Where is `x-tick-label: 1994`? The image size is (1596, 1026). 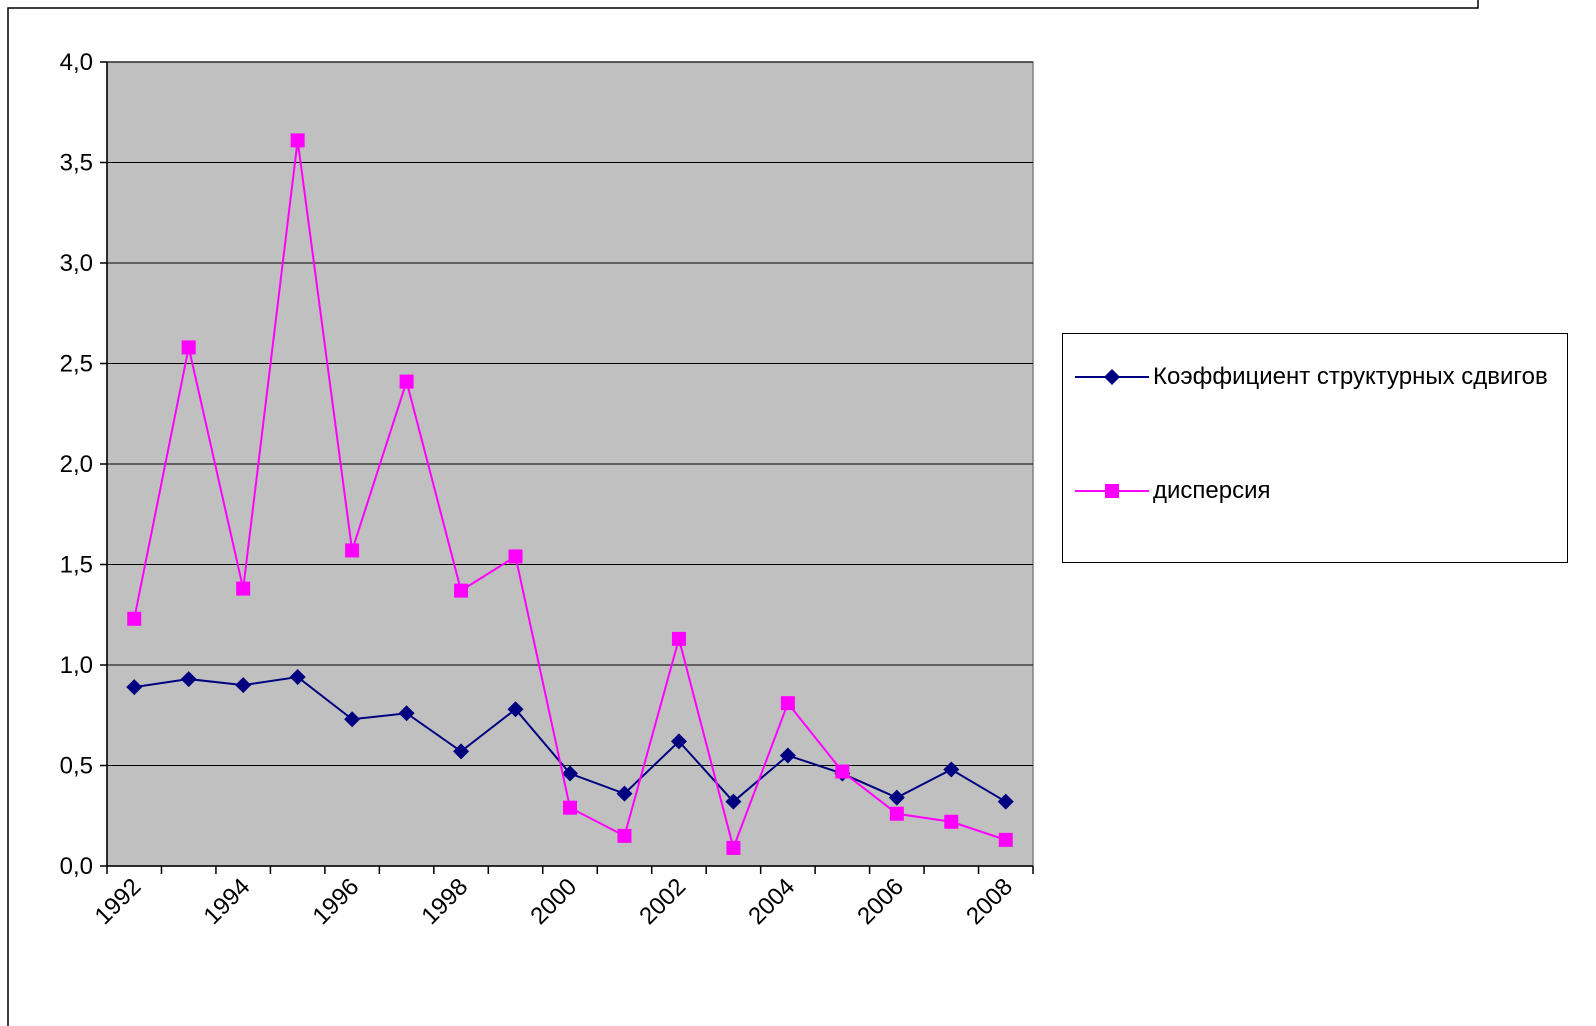 x-tick-label: 1994 is located at coordinates (227, 901).